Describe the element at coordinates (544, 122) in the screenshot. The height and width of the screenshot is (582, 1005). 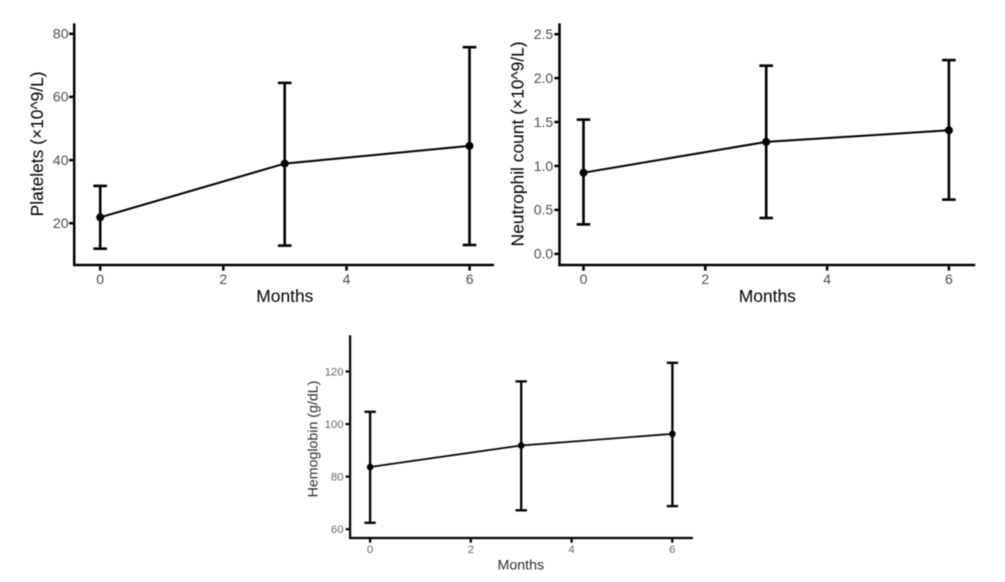
I see `svg-text: 1.5` at that location.